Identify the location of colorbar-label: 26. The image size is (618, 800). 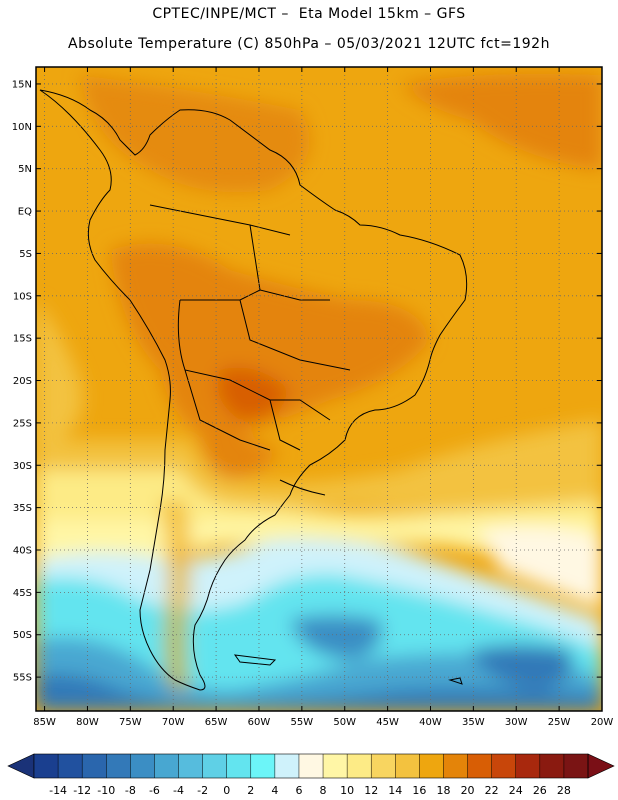
(540, 790).